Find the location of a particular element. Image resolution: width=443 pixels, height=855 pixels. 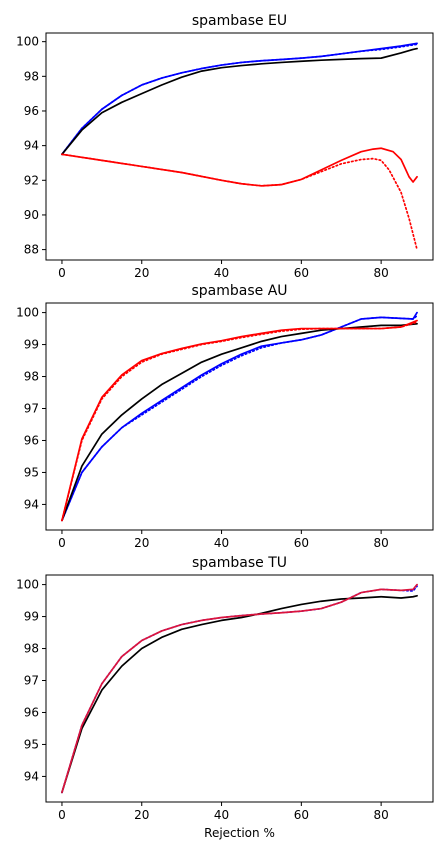

chart-title: spambase TU is located at coordinates (239, 563).